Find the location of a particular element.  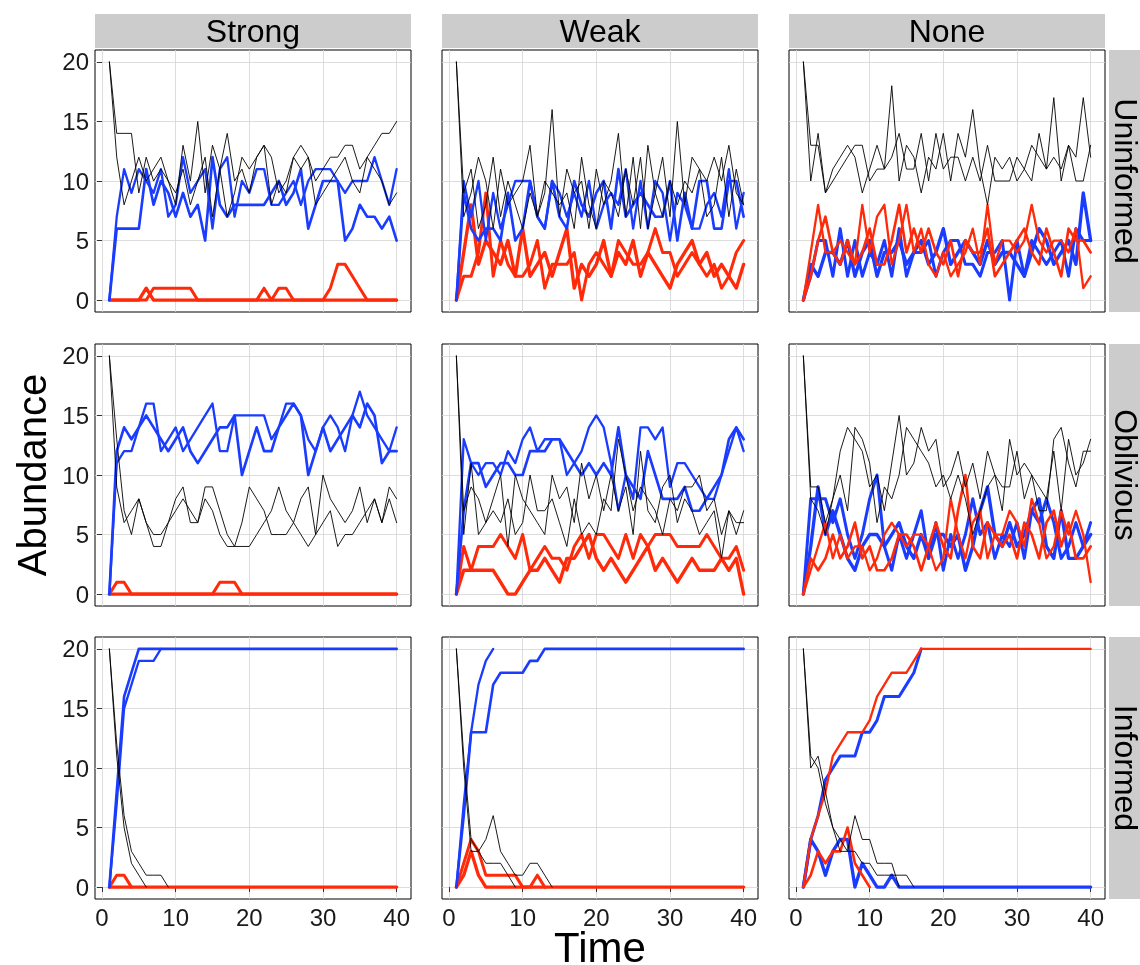

chart-title: None is located at coordinates (947, 31).